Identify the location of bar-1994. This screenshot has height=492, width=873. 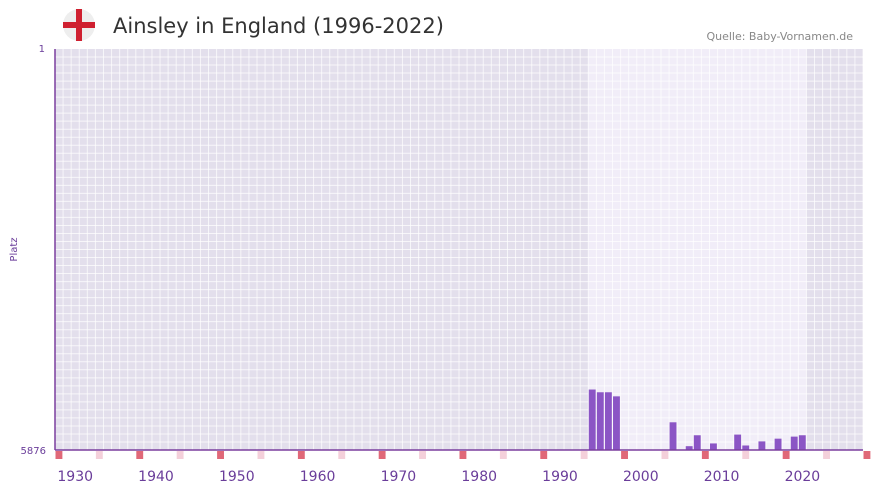
(592, 419).